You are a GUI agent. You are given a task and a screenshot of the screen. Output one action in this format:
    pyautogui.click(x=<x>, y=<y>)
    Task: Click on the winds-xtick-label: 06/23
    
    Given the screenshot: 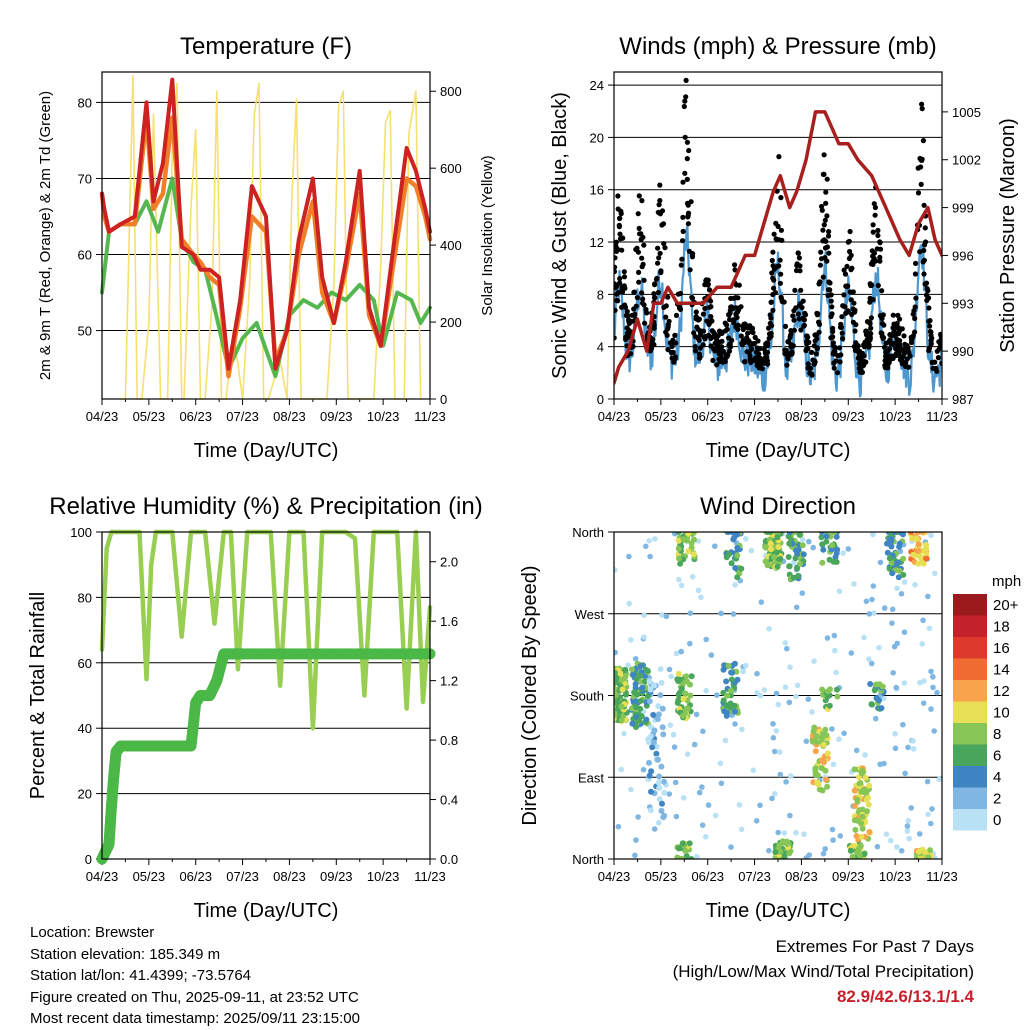 What is the action you would take?
    pyautogui.click(x=707, y=416)
    